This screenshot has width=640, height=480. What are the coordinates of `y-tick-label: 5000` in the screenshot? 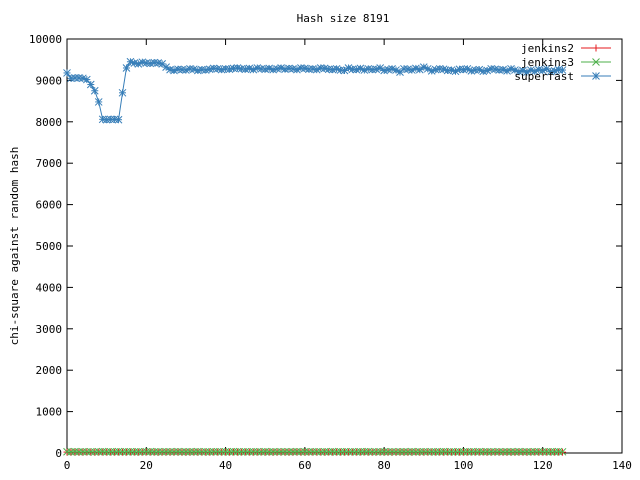 It's located at (49, 246).